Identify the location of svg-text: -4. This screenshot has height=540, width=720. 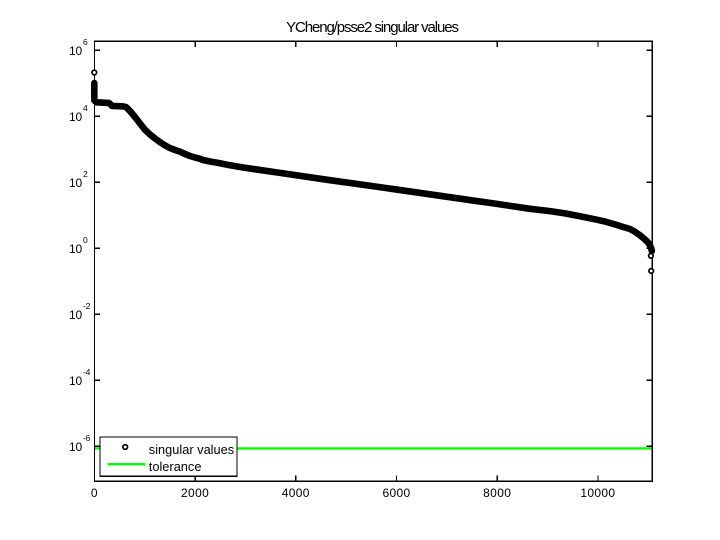
(87, 372).